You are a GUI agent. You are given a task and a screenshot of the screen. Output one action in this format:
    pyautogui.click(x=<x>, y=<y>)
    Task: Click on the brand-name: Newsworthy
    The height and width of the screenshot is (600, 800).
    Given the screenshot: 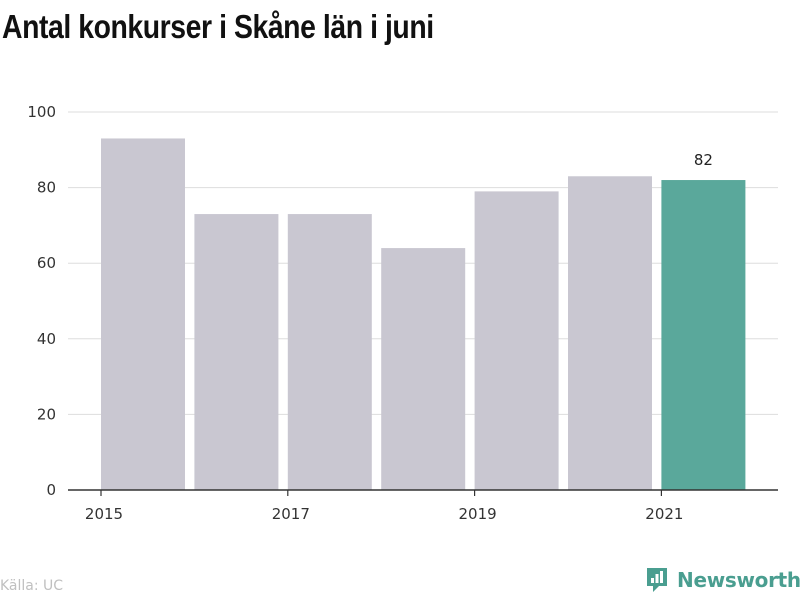 What is the action you would take?
    pyautogui.click(x=738, y=580)
    